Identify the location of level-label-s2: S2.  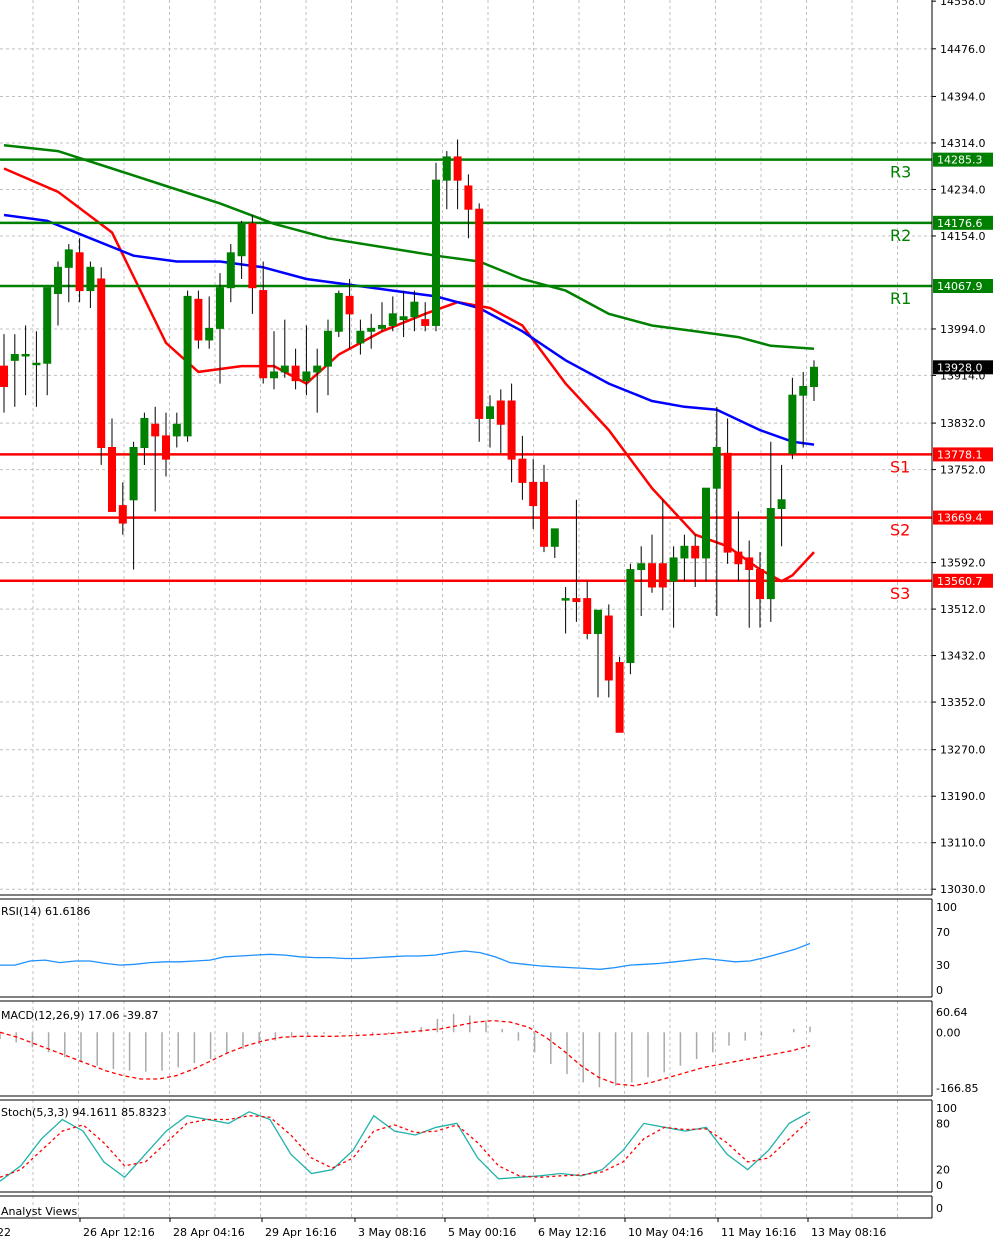
(900, 530).